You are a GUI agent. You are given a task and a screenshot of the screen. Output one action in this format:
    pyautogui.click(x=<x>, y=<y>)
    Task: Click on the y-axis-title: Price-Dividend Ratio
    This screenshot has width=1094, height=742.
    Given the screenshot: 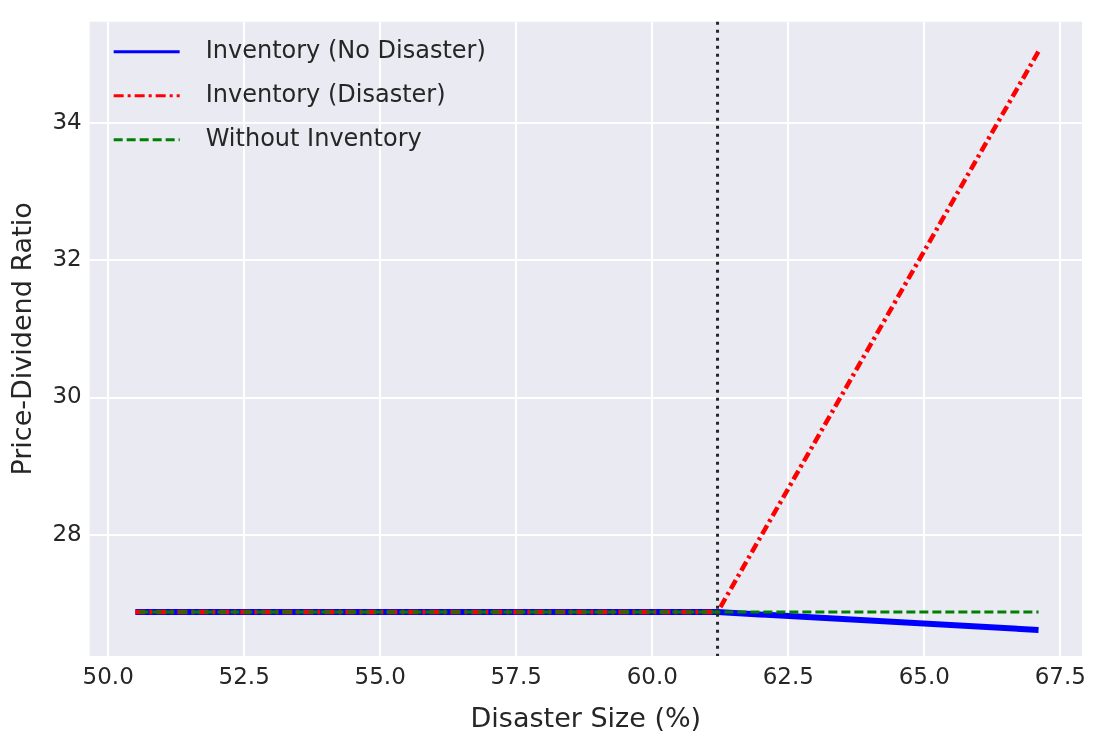 What is the action you would take?
    pyautogui.click(x=22, y=339)
    